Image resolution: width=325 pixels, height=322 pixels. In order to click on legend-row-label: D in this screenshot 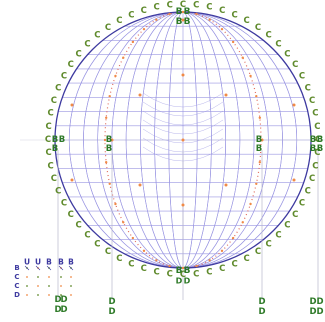, I will do `click(17, 295)`.